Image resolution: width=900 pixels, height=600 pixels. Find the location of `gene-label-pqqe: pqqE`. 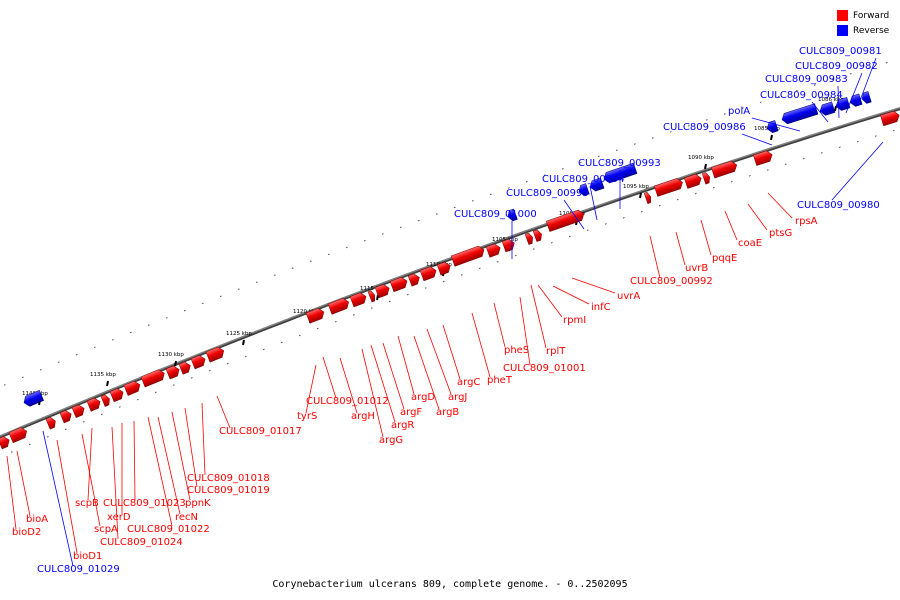

gene-label-pqqe: pqqE is located at coordinates (724, 258).